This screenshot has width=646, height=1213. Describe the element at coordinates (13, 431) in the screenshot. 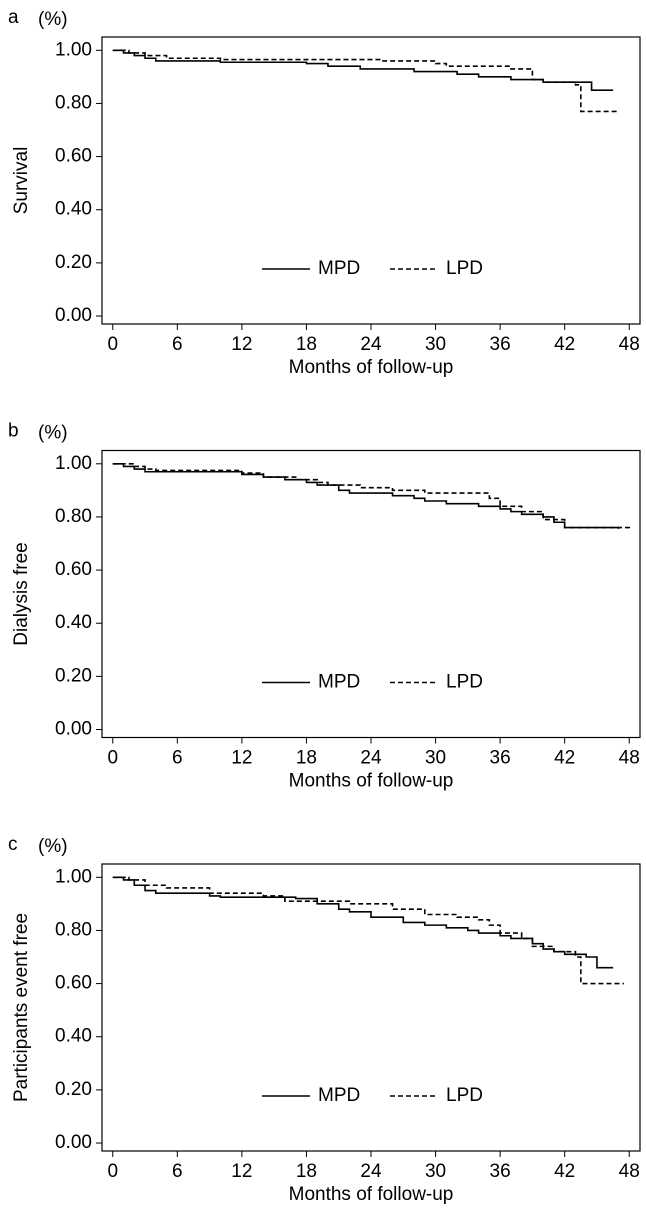

I see `panel-label: b` at that location.